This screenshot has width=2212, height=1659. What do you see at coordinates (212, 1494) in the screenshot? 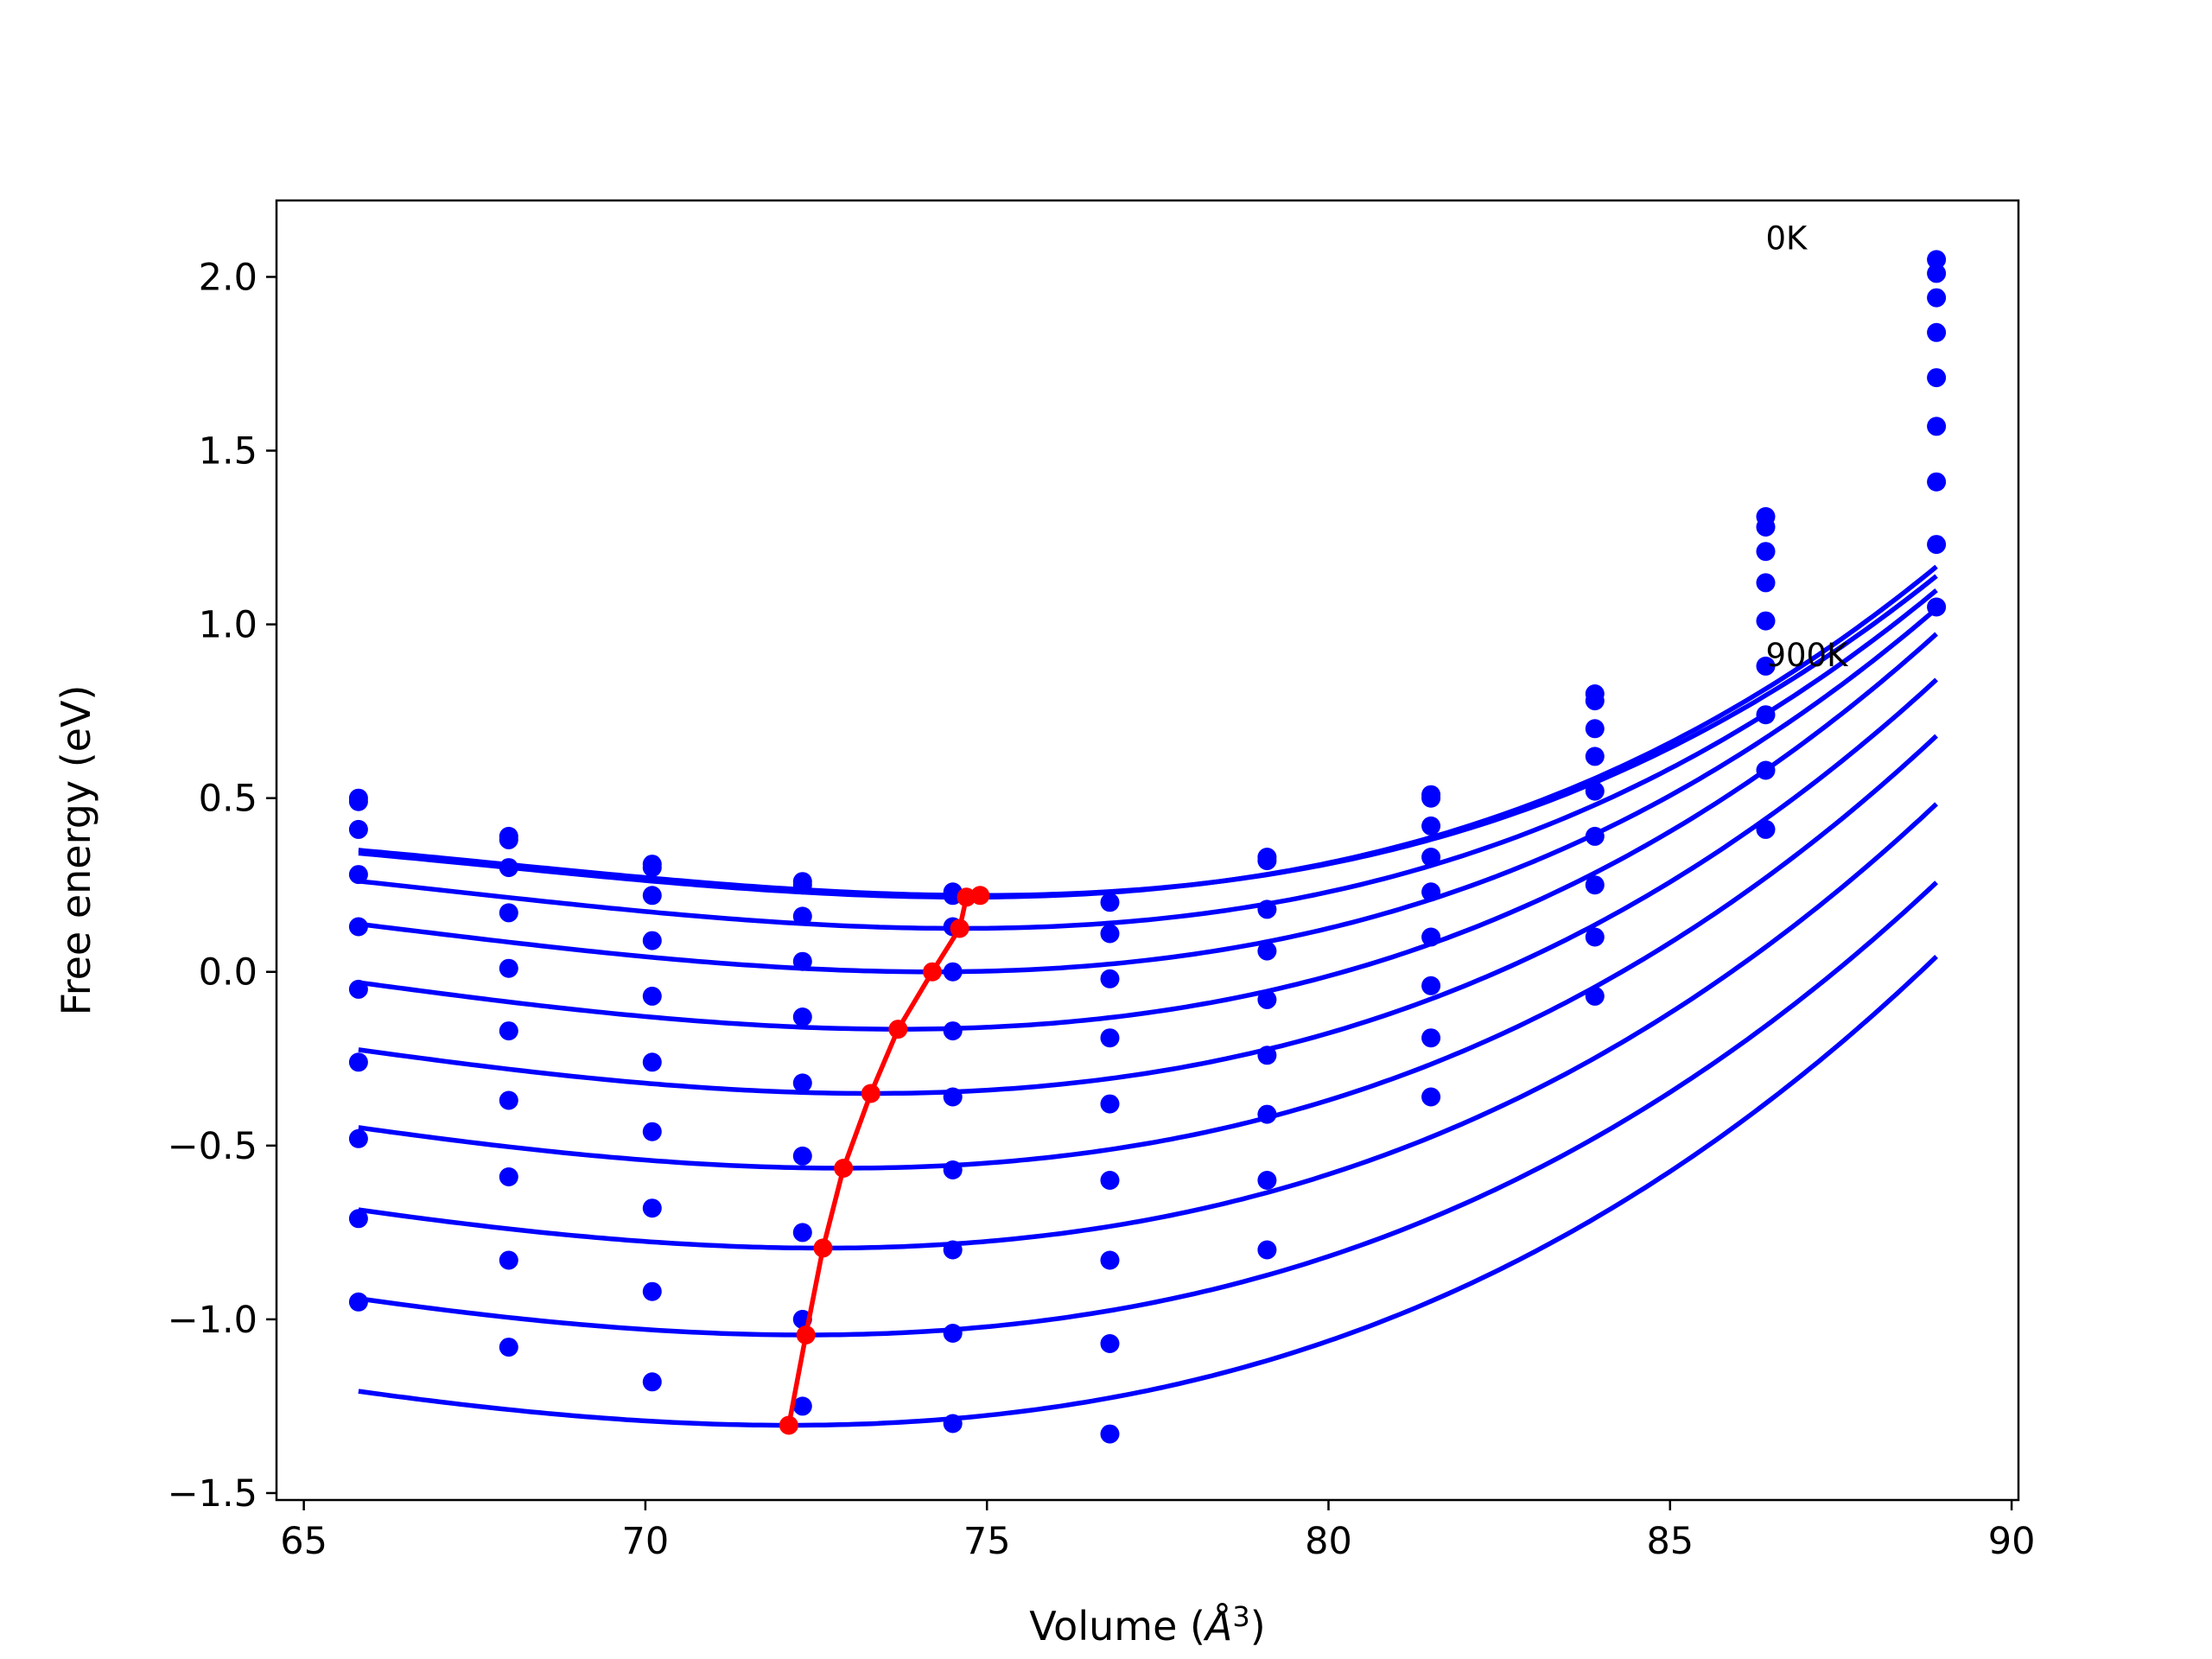
I see `y-tick-label: −1.5` at bounding box center [212, 1494].